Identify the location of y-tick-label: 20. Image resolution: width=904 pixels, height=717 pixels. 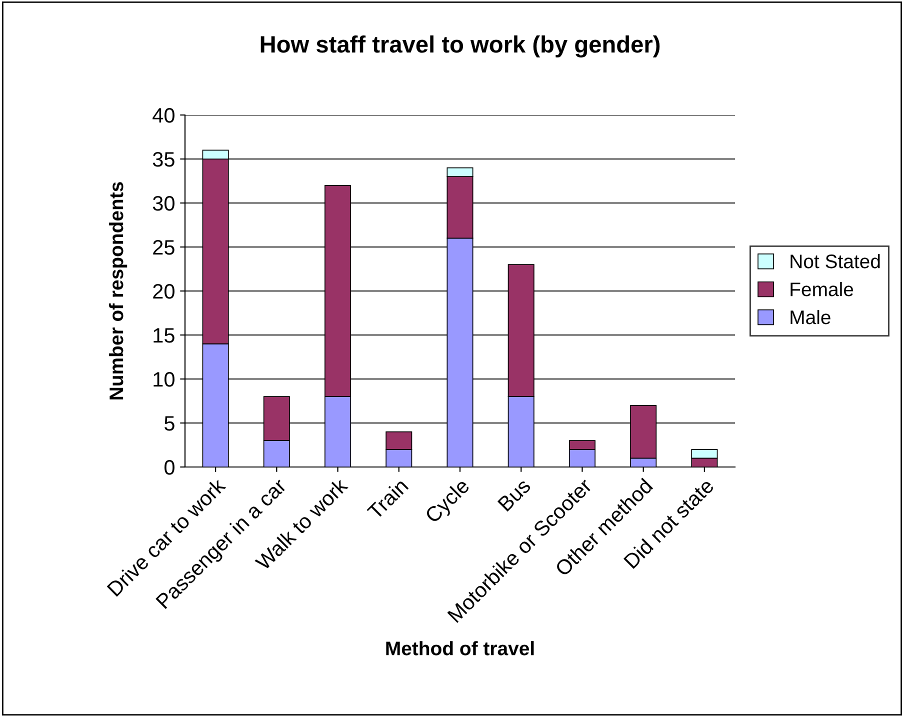
(163, 291).